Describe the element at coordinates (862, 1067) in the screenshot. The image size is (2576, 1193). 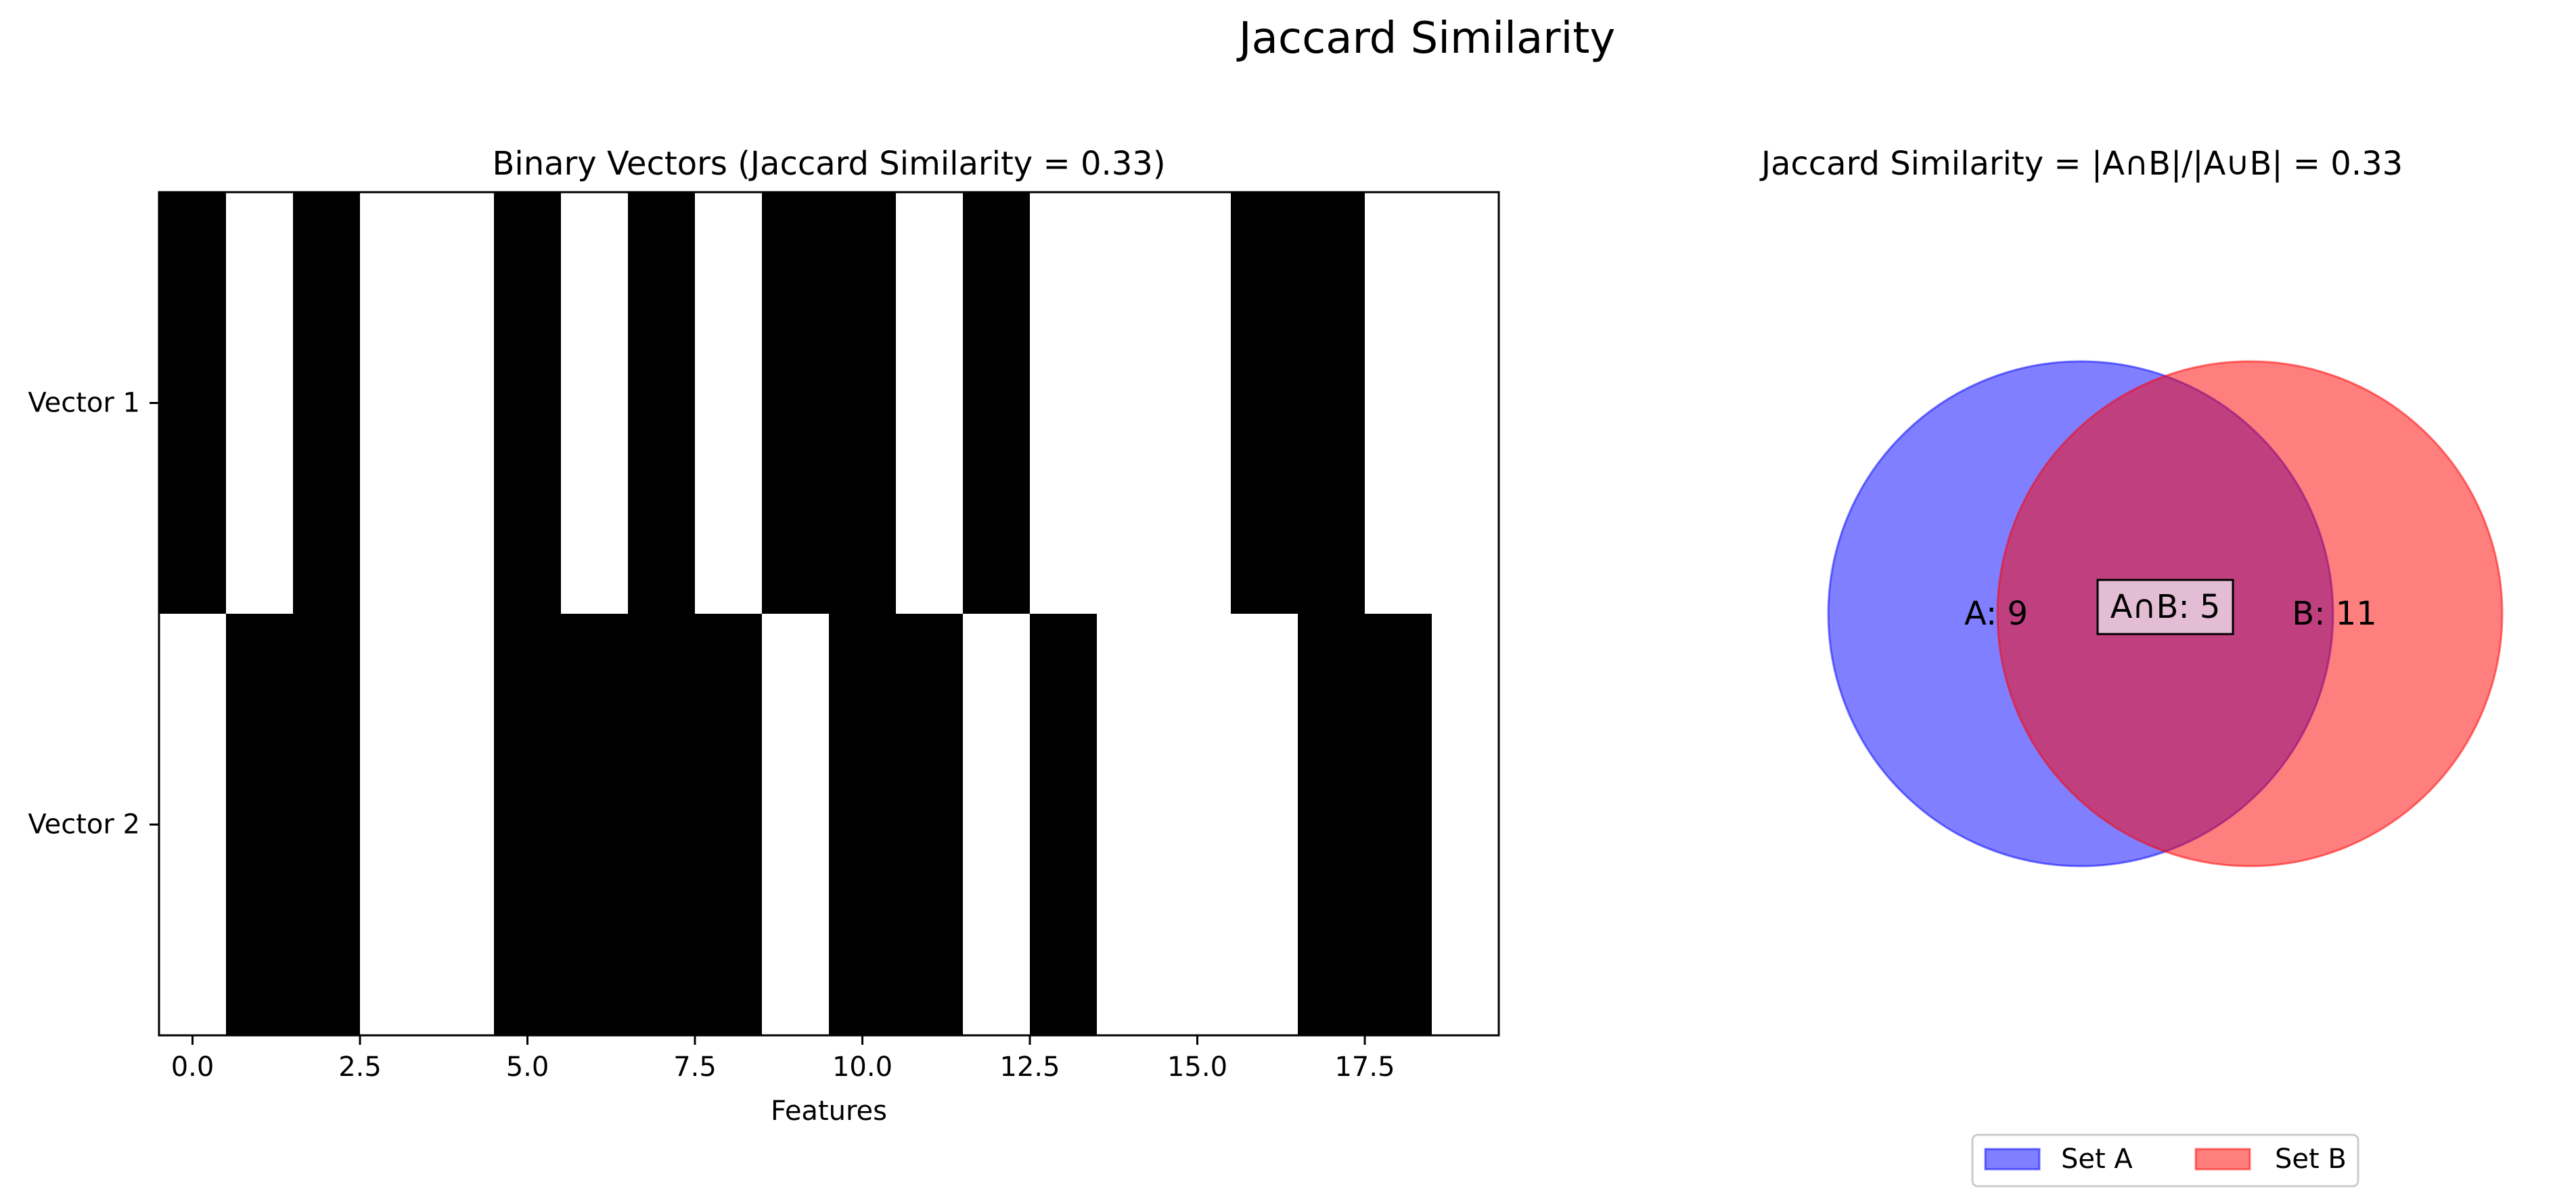
I see `x-tick-label: 10.0` at that location.